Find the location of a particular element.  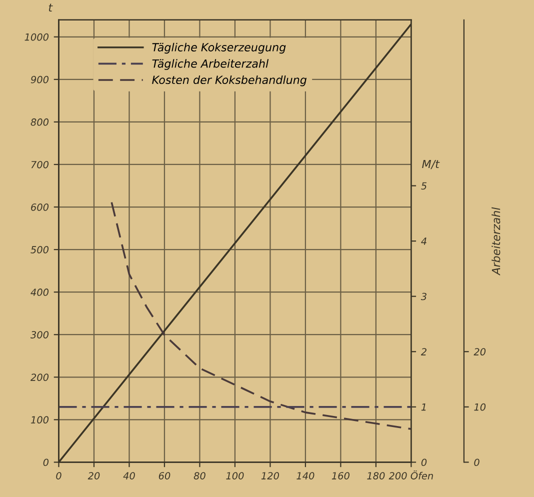

y-tick-label: 700 is located at coordinates (40, 164).